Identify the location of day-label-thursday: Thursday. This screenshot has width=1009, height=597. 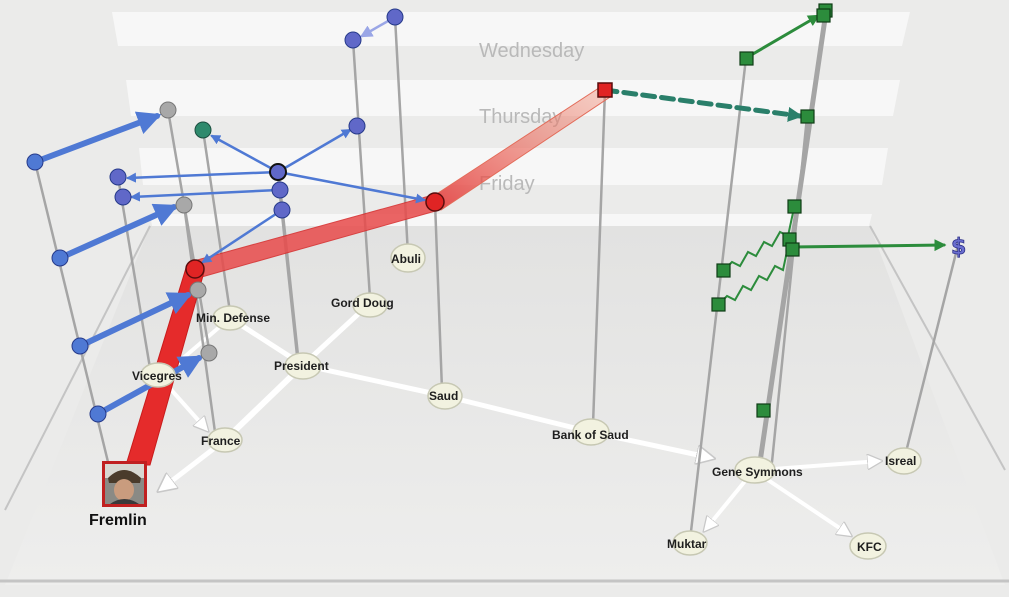
(520, 117).